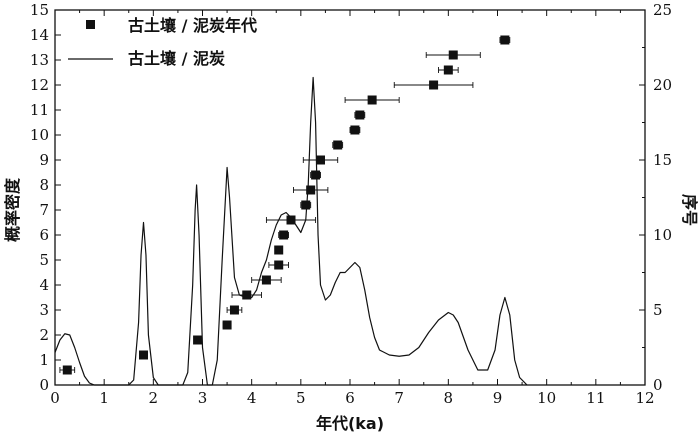  I want to click on y-left-tick-label: 10, so click(39, 135).